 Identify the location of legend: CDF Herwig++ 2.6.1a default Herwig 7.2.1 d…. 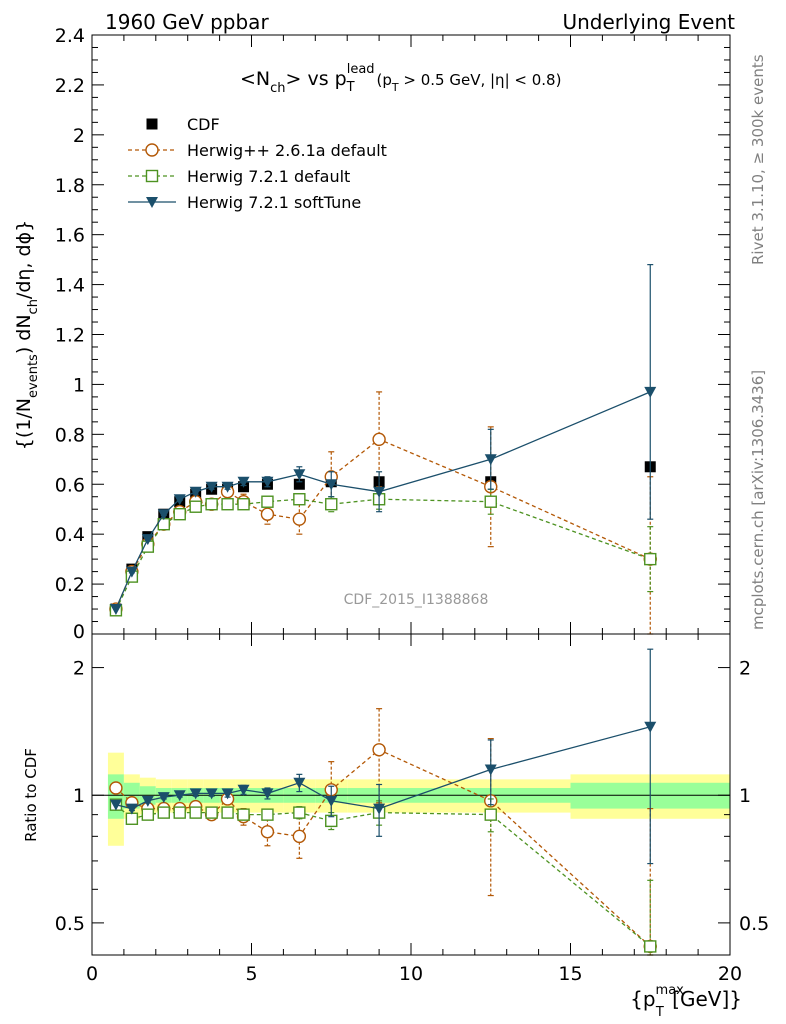
(257, 163).